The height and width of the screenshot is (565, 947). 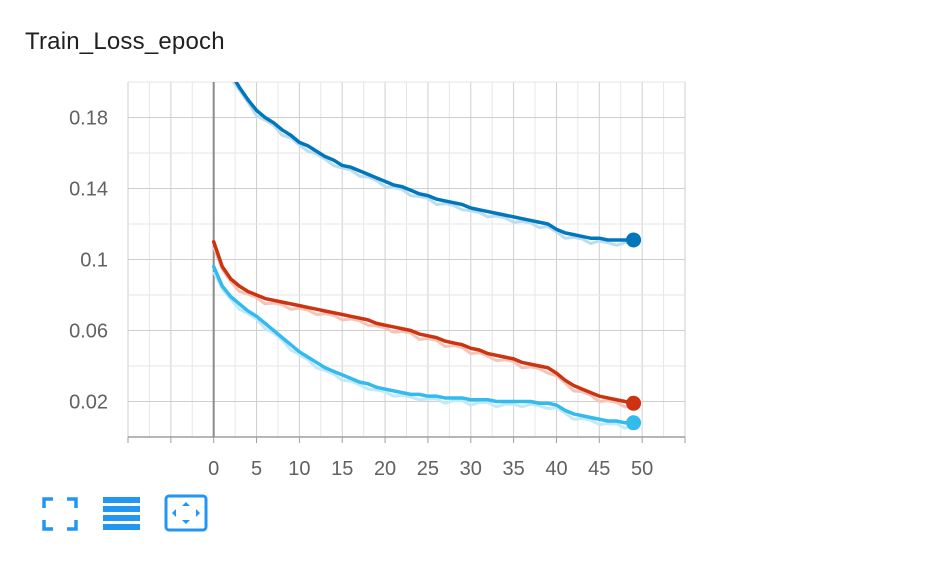 What do you see at coordinates (642, 469) in the screenshot?
I see `x-tick-label: 50` at bounding box center [642, 469].